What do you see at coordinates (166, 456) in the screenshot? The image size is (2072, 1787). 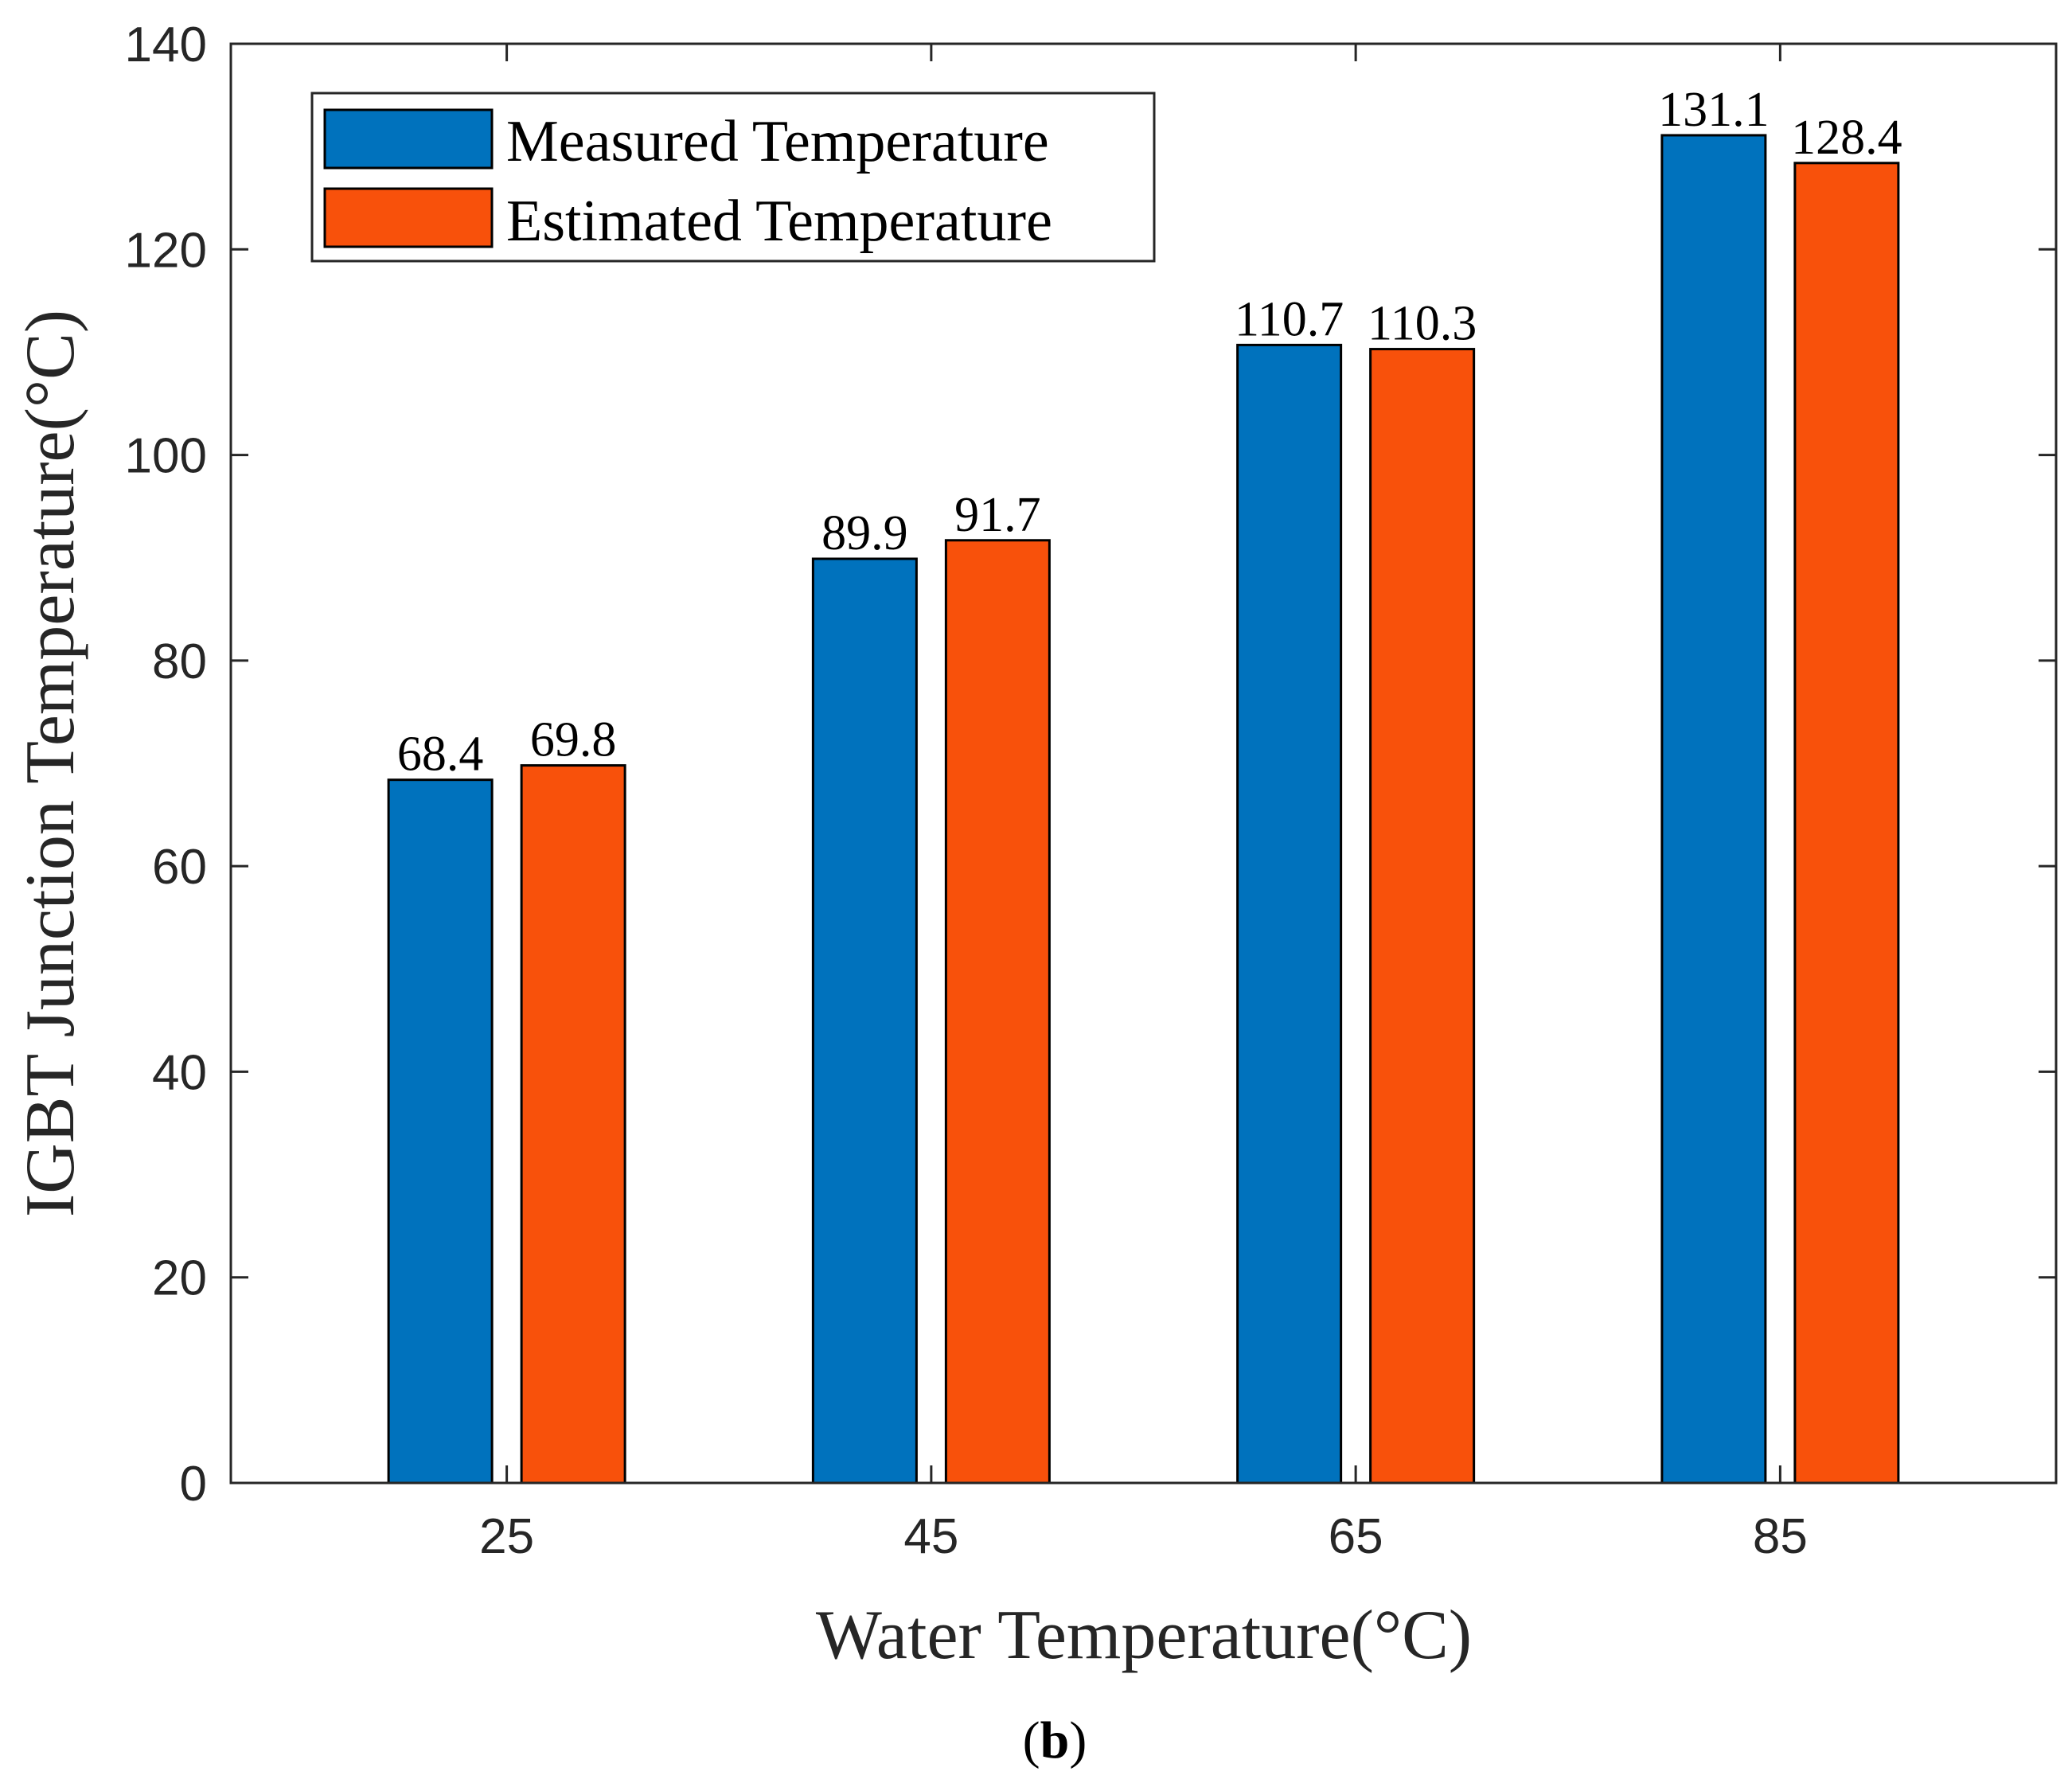 I see `y-tick-label: 100` at bounding box center [166, 456].